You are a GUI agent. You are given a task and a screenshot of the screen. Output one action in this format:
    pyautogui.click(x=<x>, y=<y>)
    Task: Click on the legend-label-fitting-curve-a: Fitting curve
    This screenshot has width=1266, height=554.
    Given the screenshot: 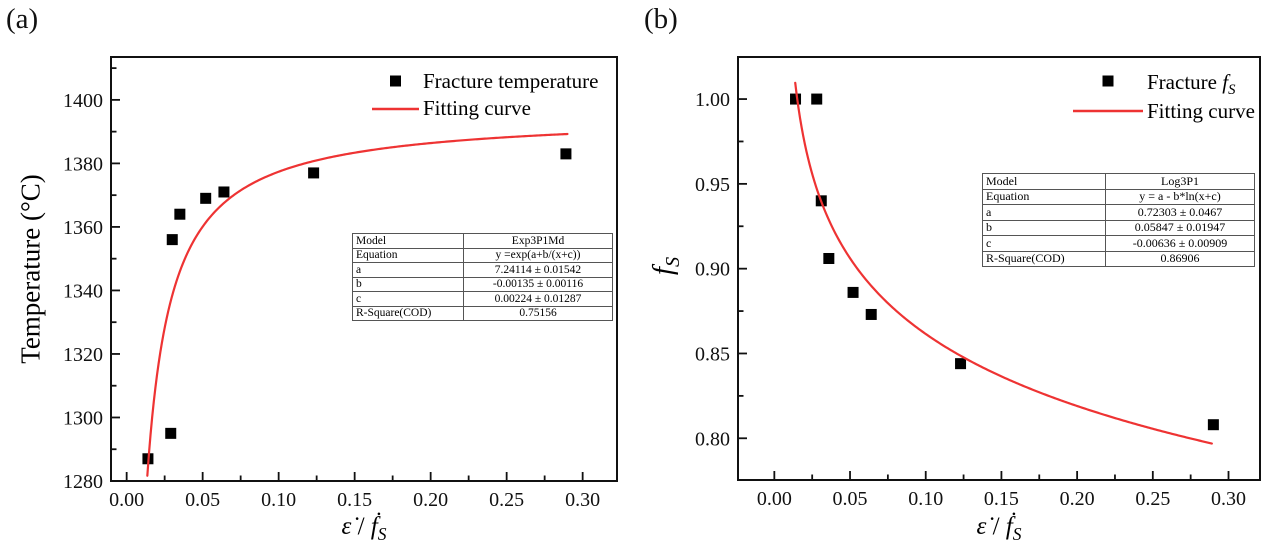 What is the action you would take?
    pyautogui.click(x=477, y=108)
    